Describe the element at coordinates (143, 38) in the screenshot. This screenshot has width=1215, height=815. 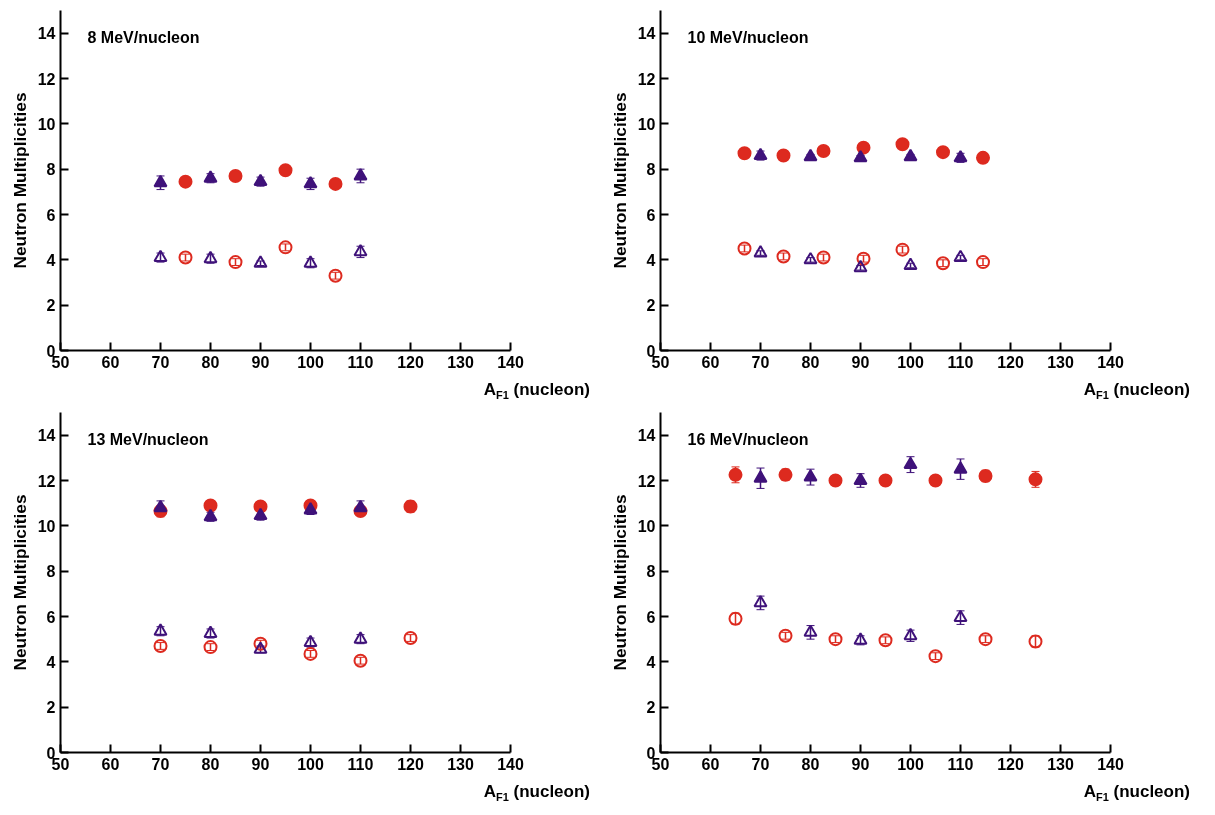
I see `text: 8 MeV/nucleon` at that location.